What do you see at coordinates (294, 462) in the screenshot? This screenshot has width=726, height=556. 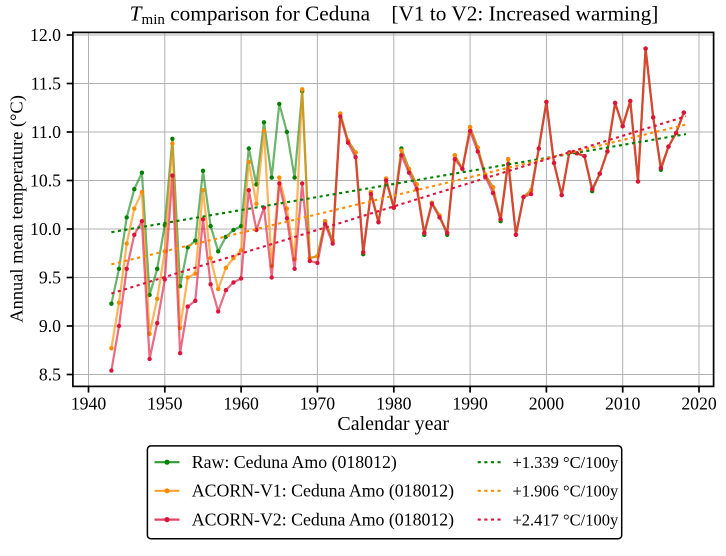 I see `svg-text: Raw: Ceduna Amo (018012)` at bounding box center [294, 462].